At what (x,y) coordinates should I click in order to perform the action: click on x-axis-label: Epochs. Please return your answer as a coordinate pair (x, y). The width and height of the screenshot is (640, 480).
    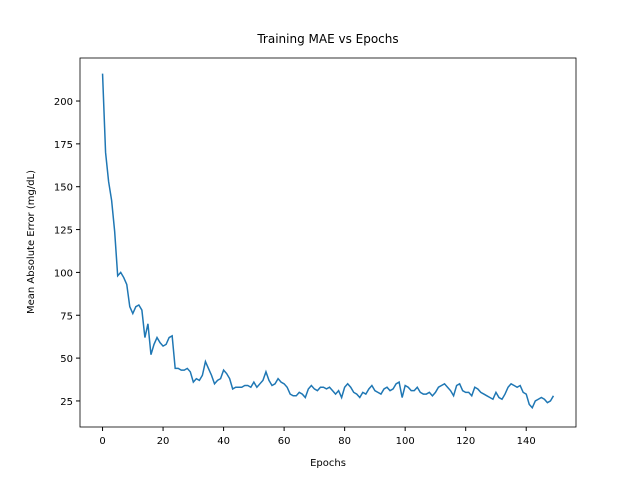
    Looking at the image, I should click on (328, 463).